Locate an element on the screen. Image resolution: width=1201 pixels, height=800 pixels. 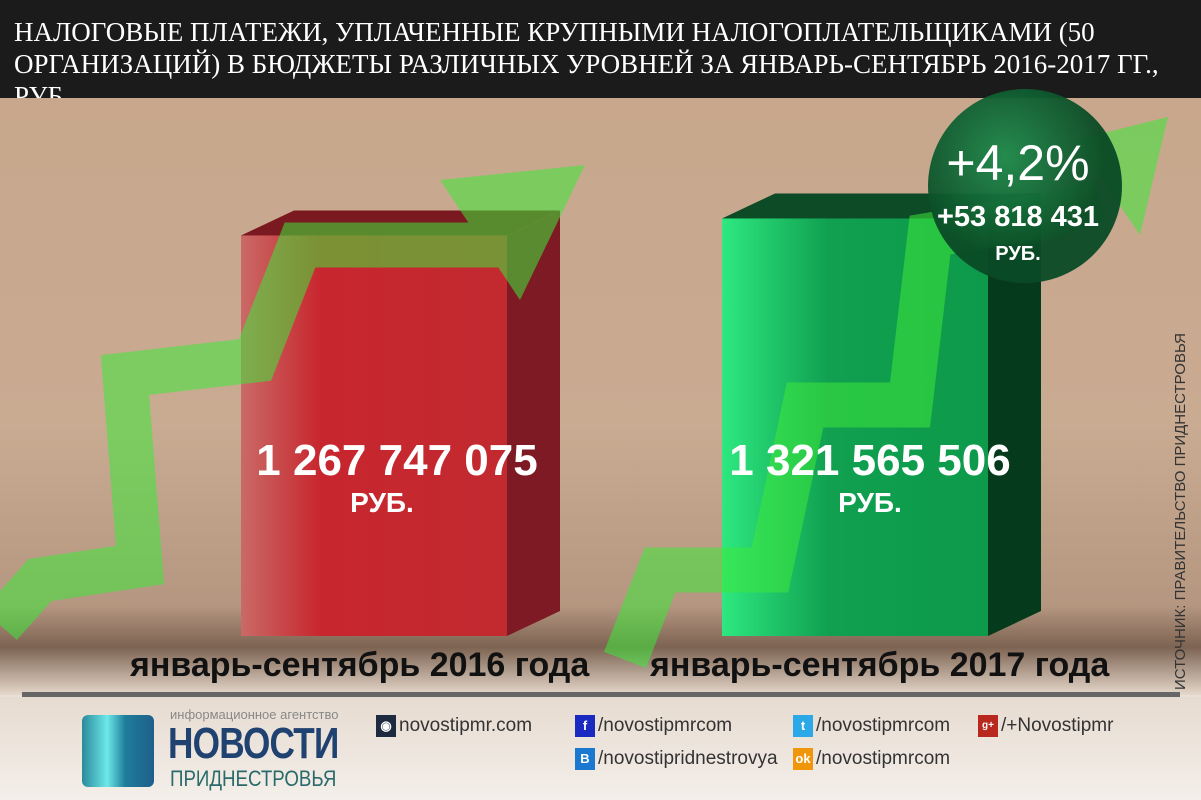
website-link: ◉ novostipmr.com is located at coordinates (454, 726).